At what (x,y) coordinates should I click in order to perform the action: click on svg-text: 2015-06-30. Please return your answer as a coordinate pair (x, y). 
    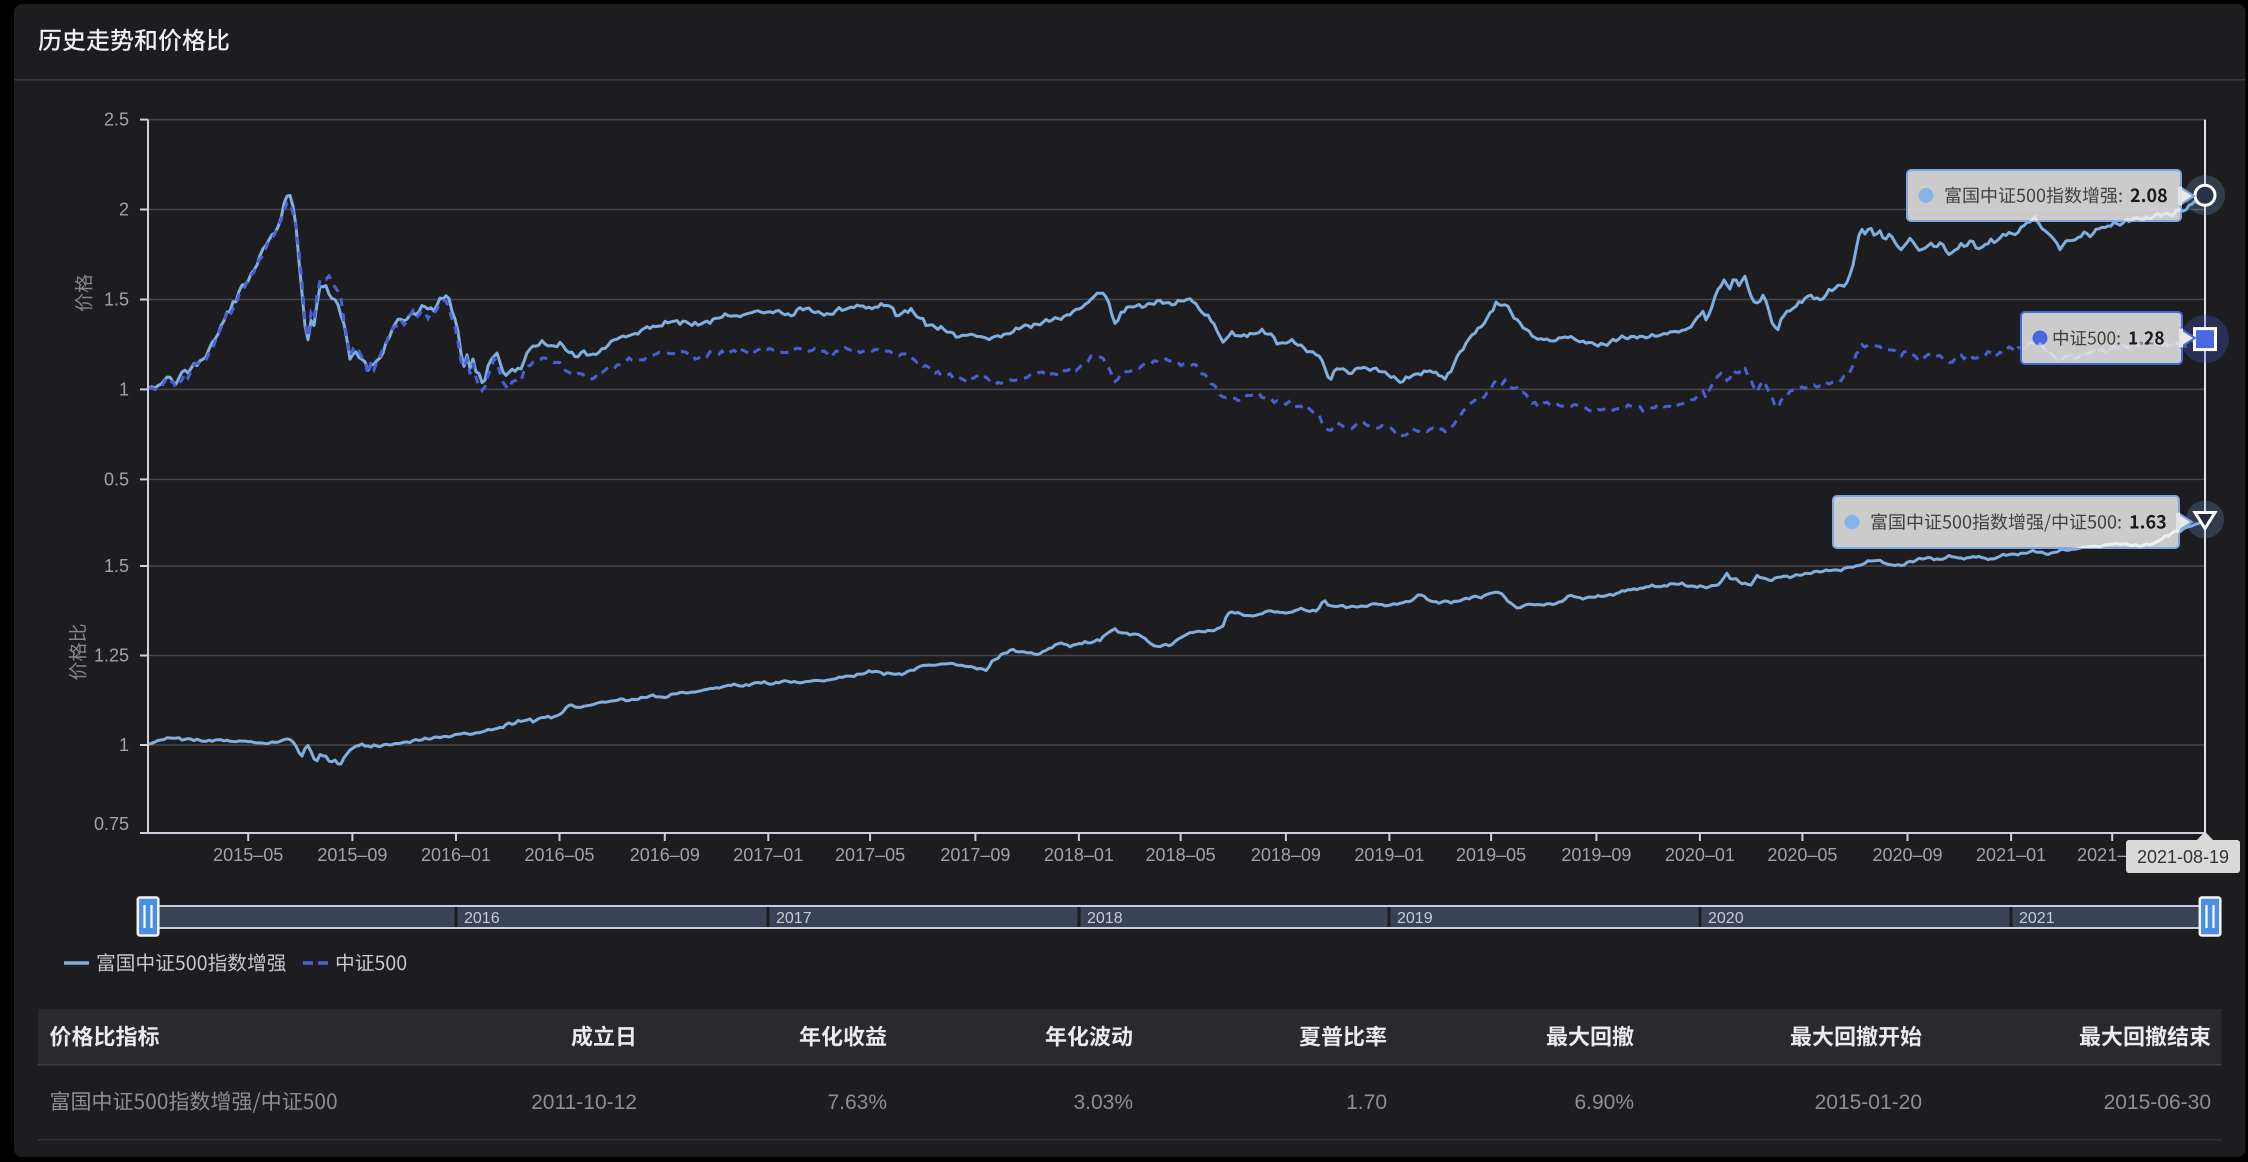
    Looking at the image, I should click on (2157, 1102).